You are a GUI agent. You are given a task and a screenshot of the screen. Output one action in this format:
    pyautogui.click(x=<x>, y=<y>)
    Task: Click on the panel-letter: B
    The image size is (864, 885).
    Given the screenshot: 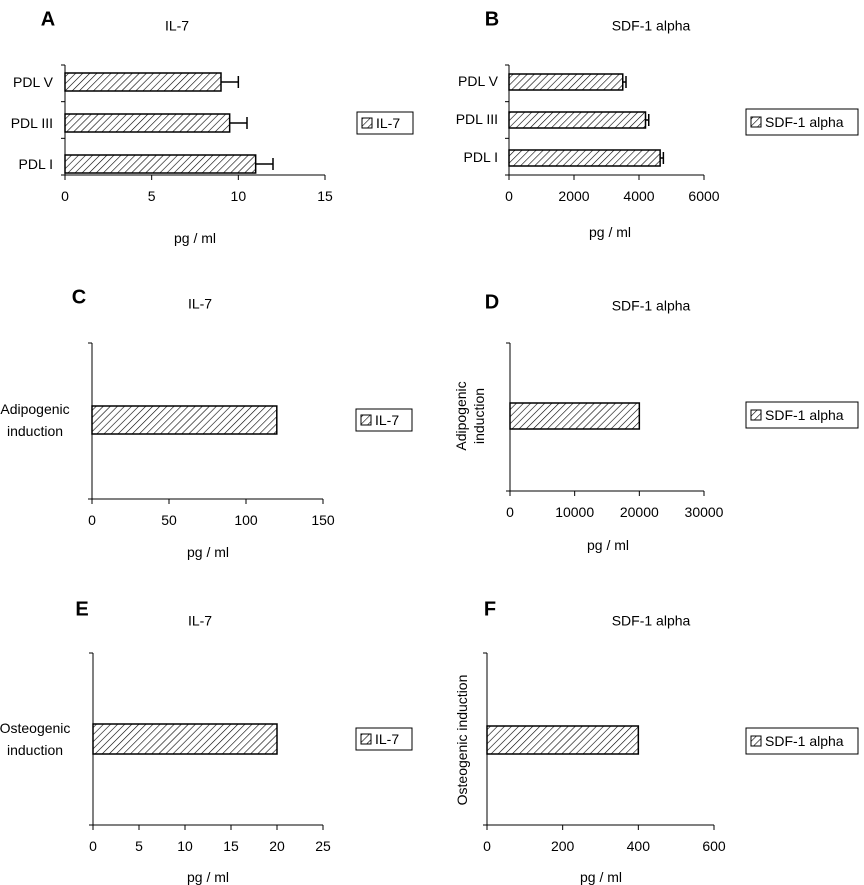 What is the action you would take?
    pyautogui.click(x=492, y=19)
    